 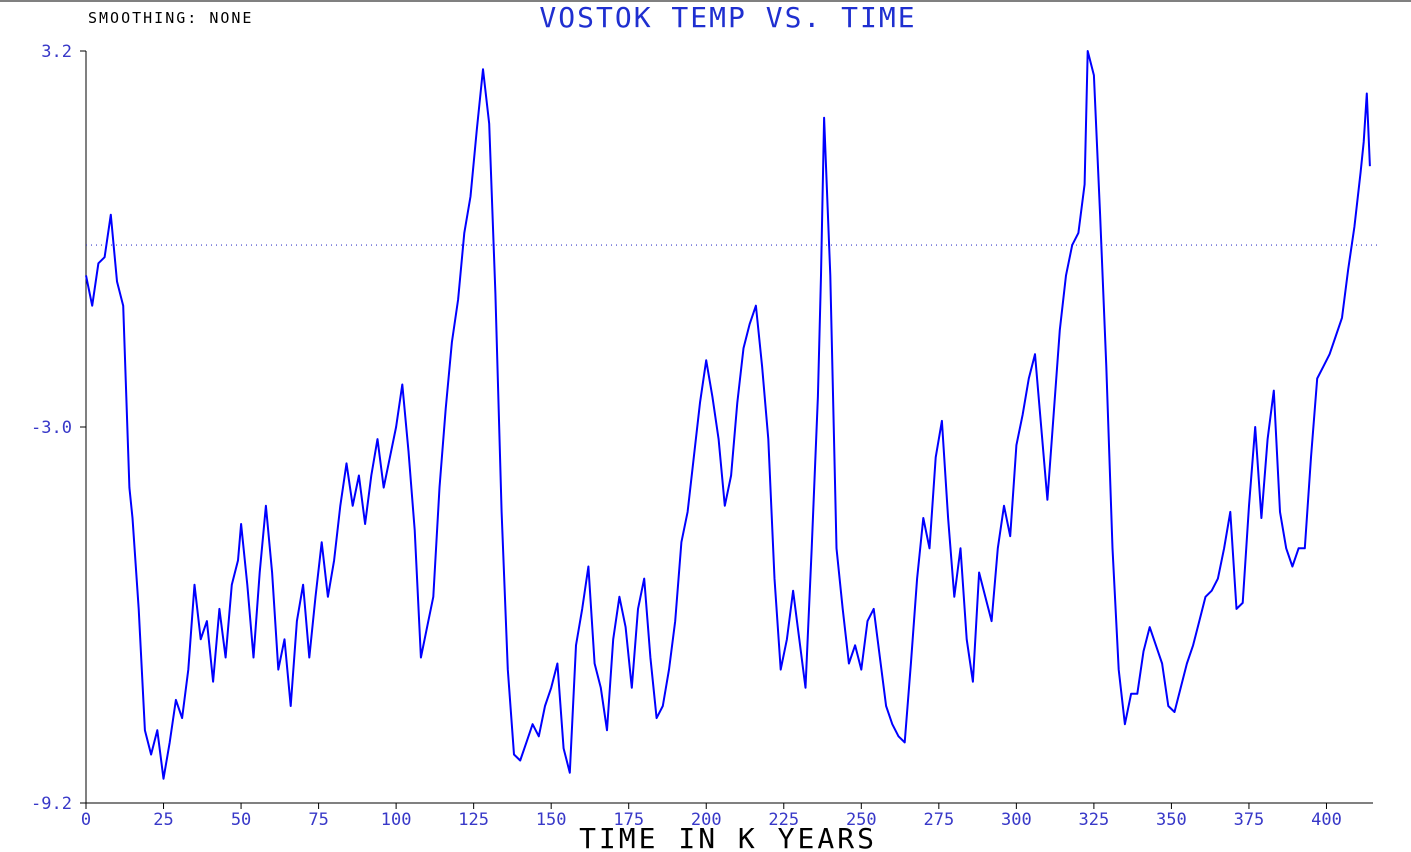 I want to click on x-tick-label: 300, so click(x=1016, y=820).